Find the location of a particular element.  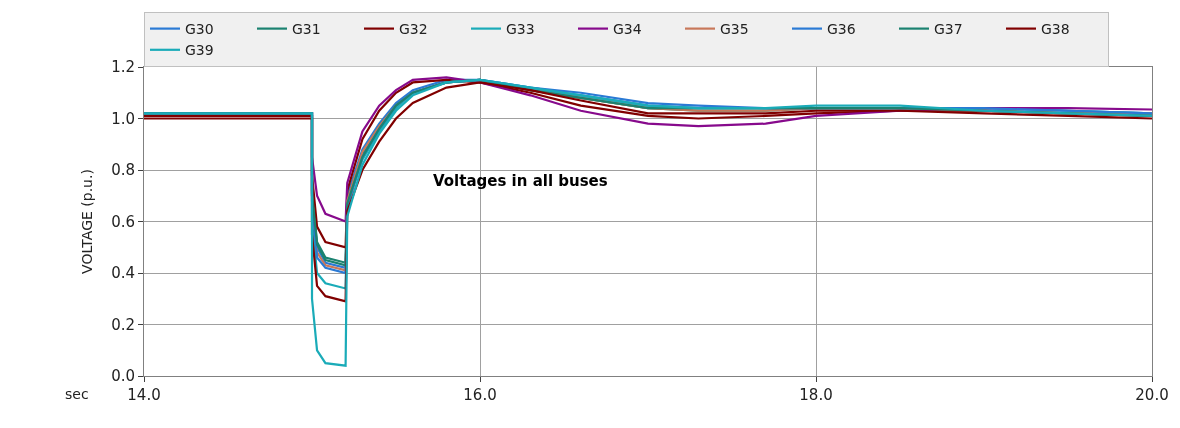

x-tick-label: 14.0 is located at coordinates (144, 395).